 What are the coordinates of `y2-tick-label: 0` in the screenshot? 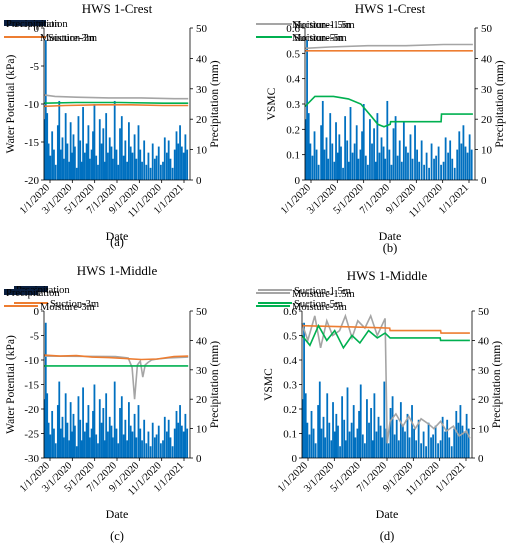 It's located at (199, 181).